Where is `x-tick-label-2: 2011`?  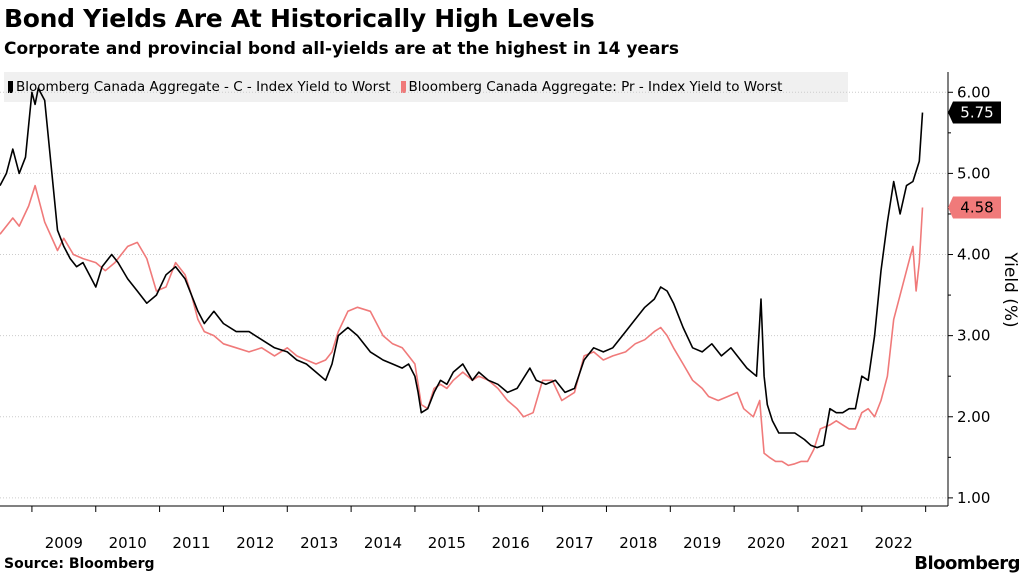
x-tick-label-2: 2011 is located at coordinates (191, 543).